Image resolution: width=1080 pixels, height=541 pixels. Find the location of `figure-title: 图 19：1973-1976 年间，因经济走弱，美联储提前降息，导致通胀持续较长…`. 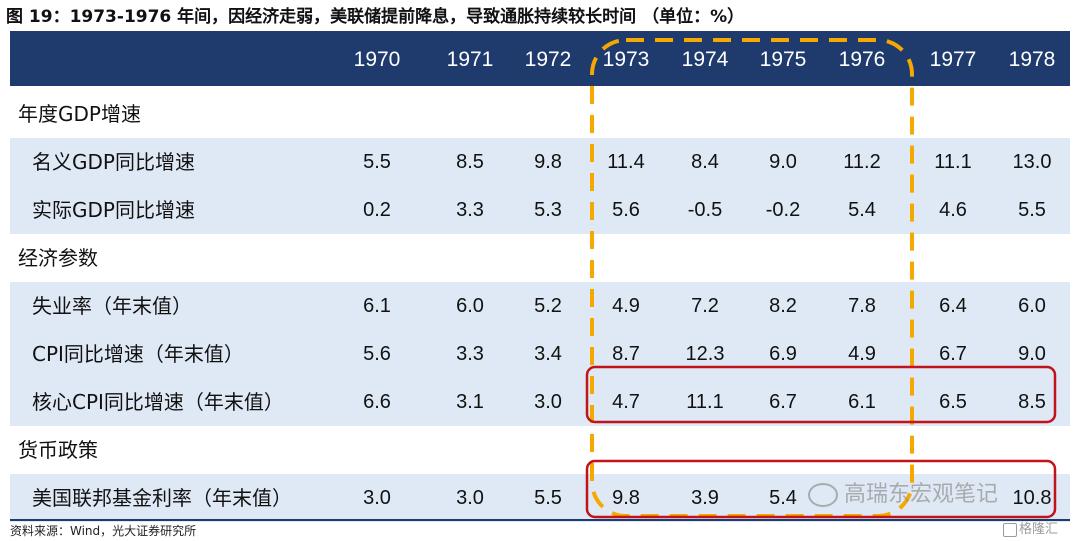

figure-title: 图 19：1973-1976 年间，因经济走弱，美联储提前降息，导致通胀持续较长… is located at coordinates (375, 17).